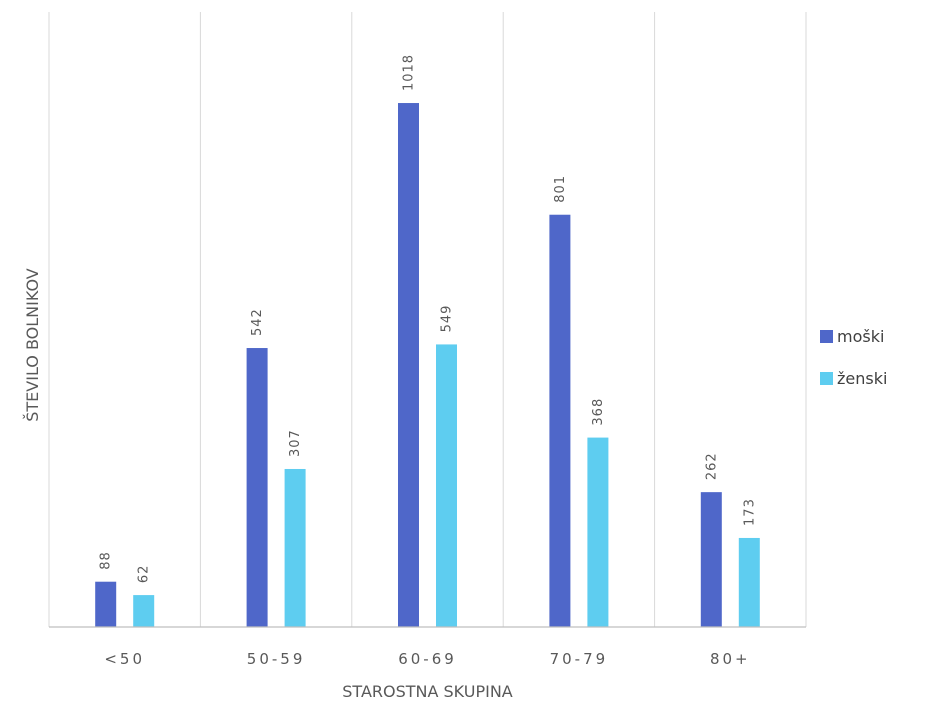 Image resolution: width=932 pixels, height=701 pixels. Describe the element at coordinates (826, 336) in the screenshot. I see `legend-swatch-moski` at that location.